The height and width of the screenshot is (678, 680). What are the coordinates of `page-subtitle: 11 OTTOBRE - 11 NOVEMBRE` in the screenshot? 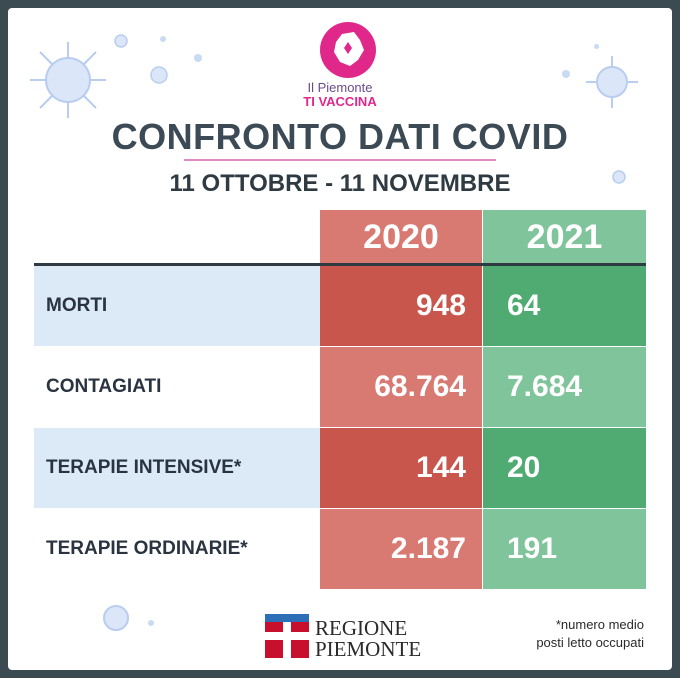 It's located at (340, 183).